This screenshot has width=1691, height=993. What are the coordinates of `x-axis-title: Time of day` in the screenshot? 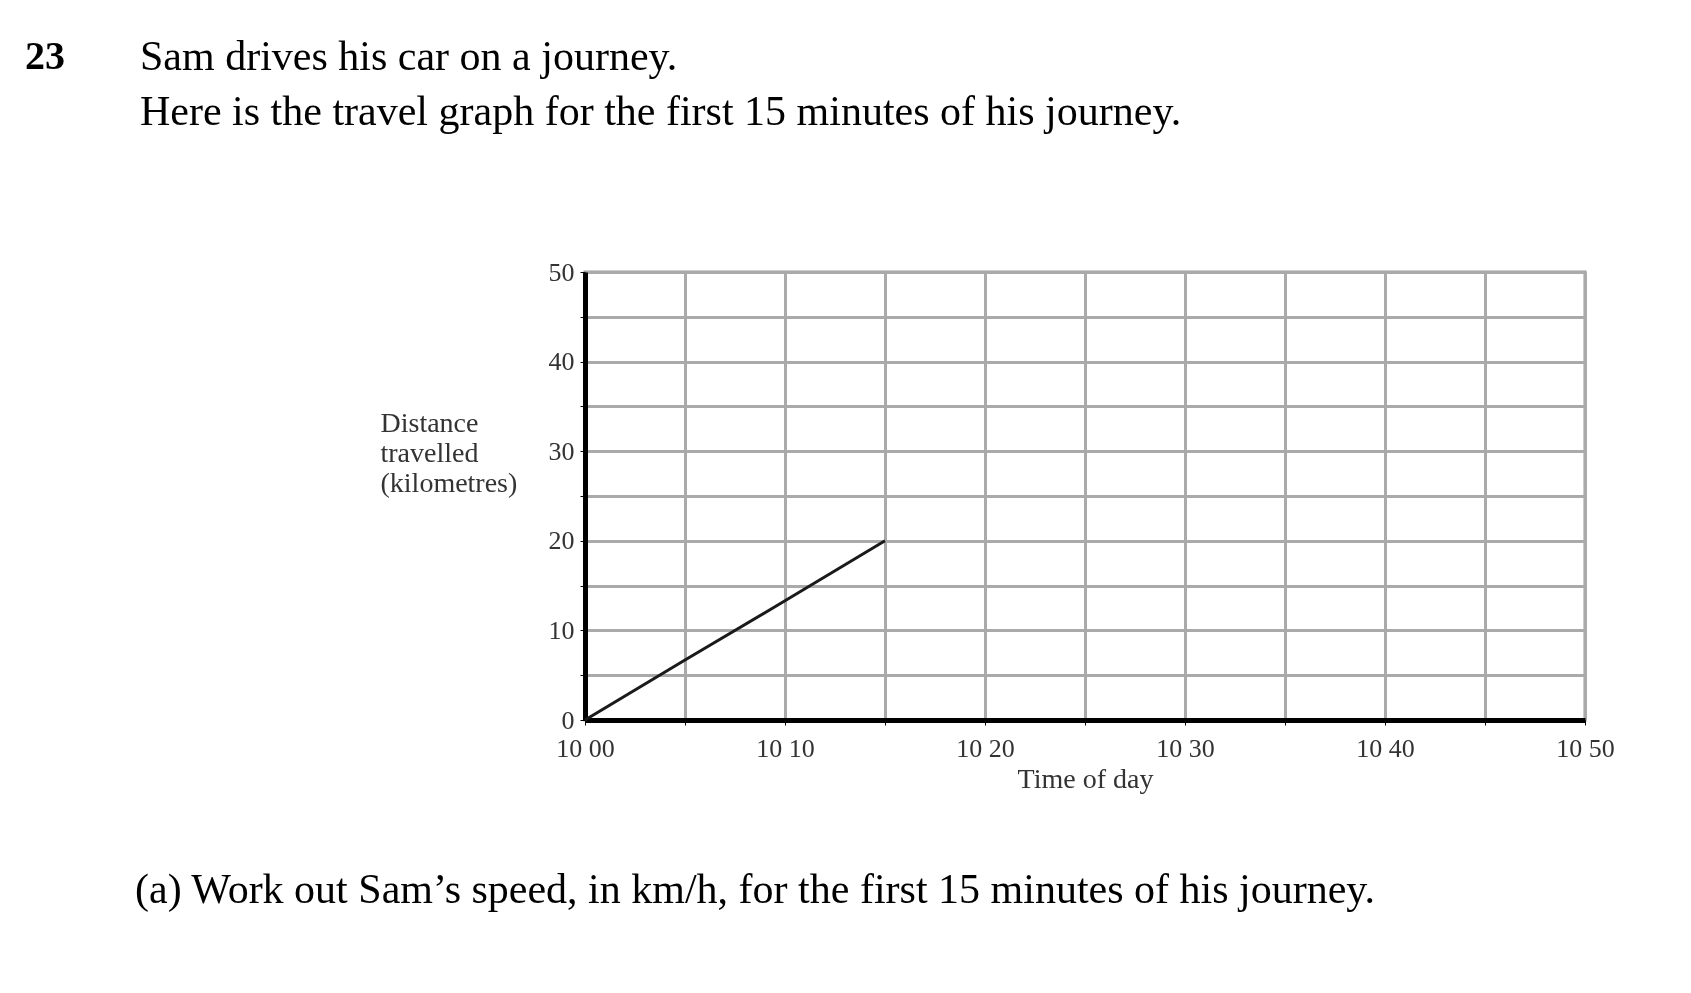 It's located at (1085, 778).